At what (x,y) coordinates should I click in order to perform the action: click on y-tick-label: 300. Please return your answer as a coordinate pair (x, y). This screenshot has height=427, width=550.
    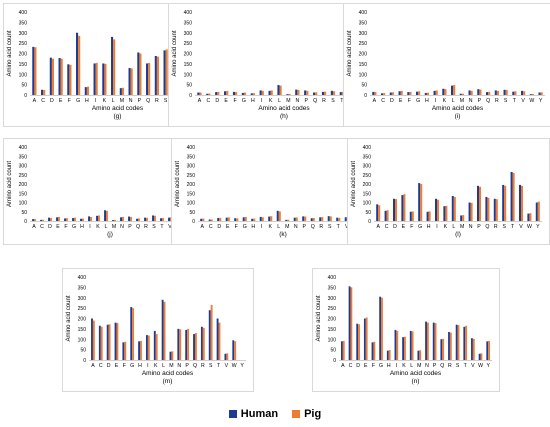
    Looking at the image, I should click on (23, 167).